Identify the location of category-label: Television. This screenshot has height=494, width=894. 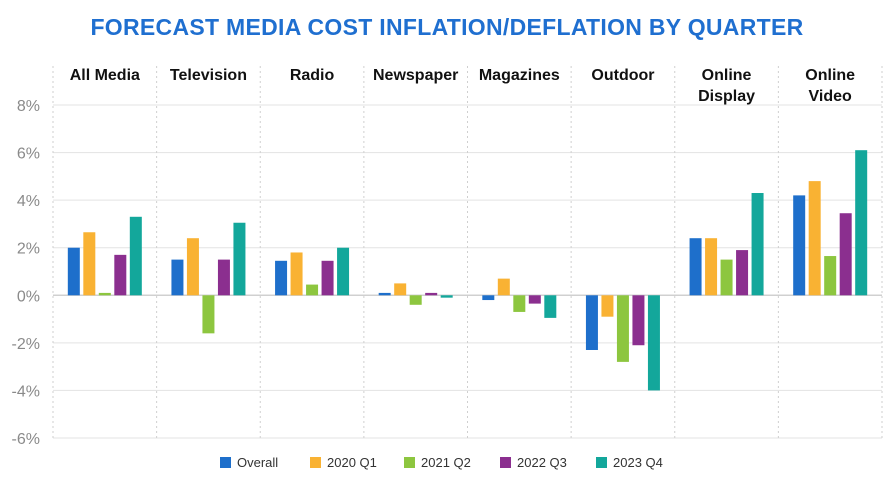
(208, 75).